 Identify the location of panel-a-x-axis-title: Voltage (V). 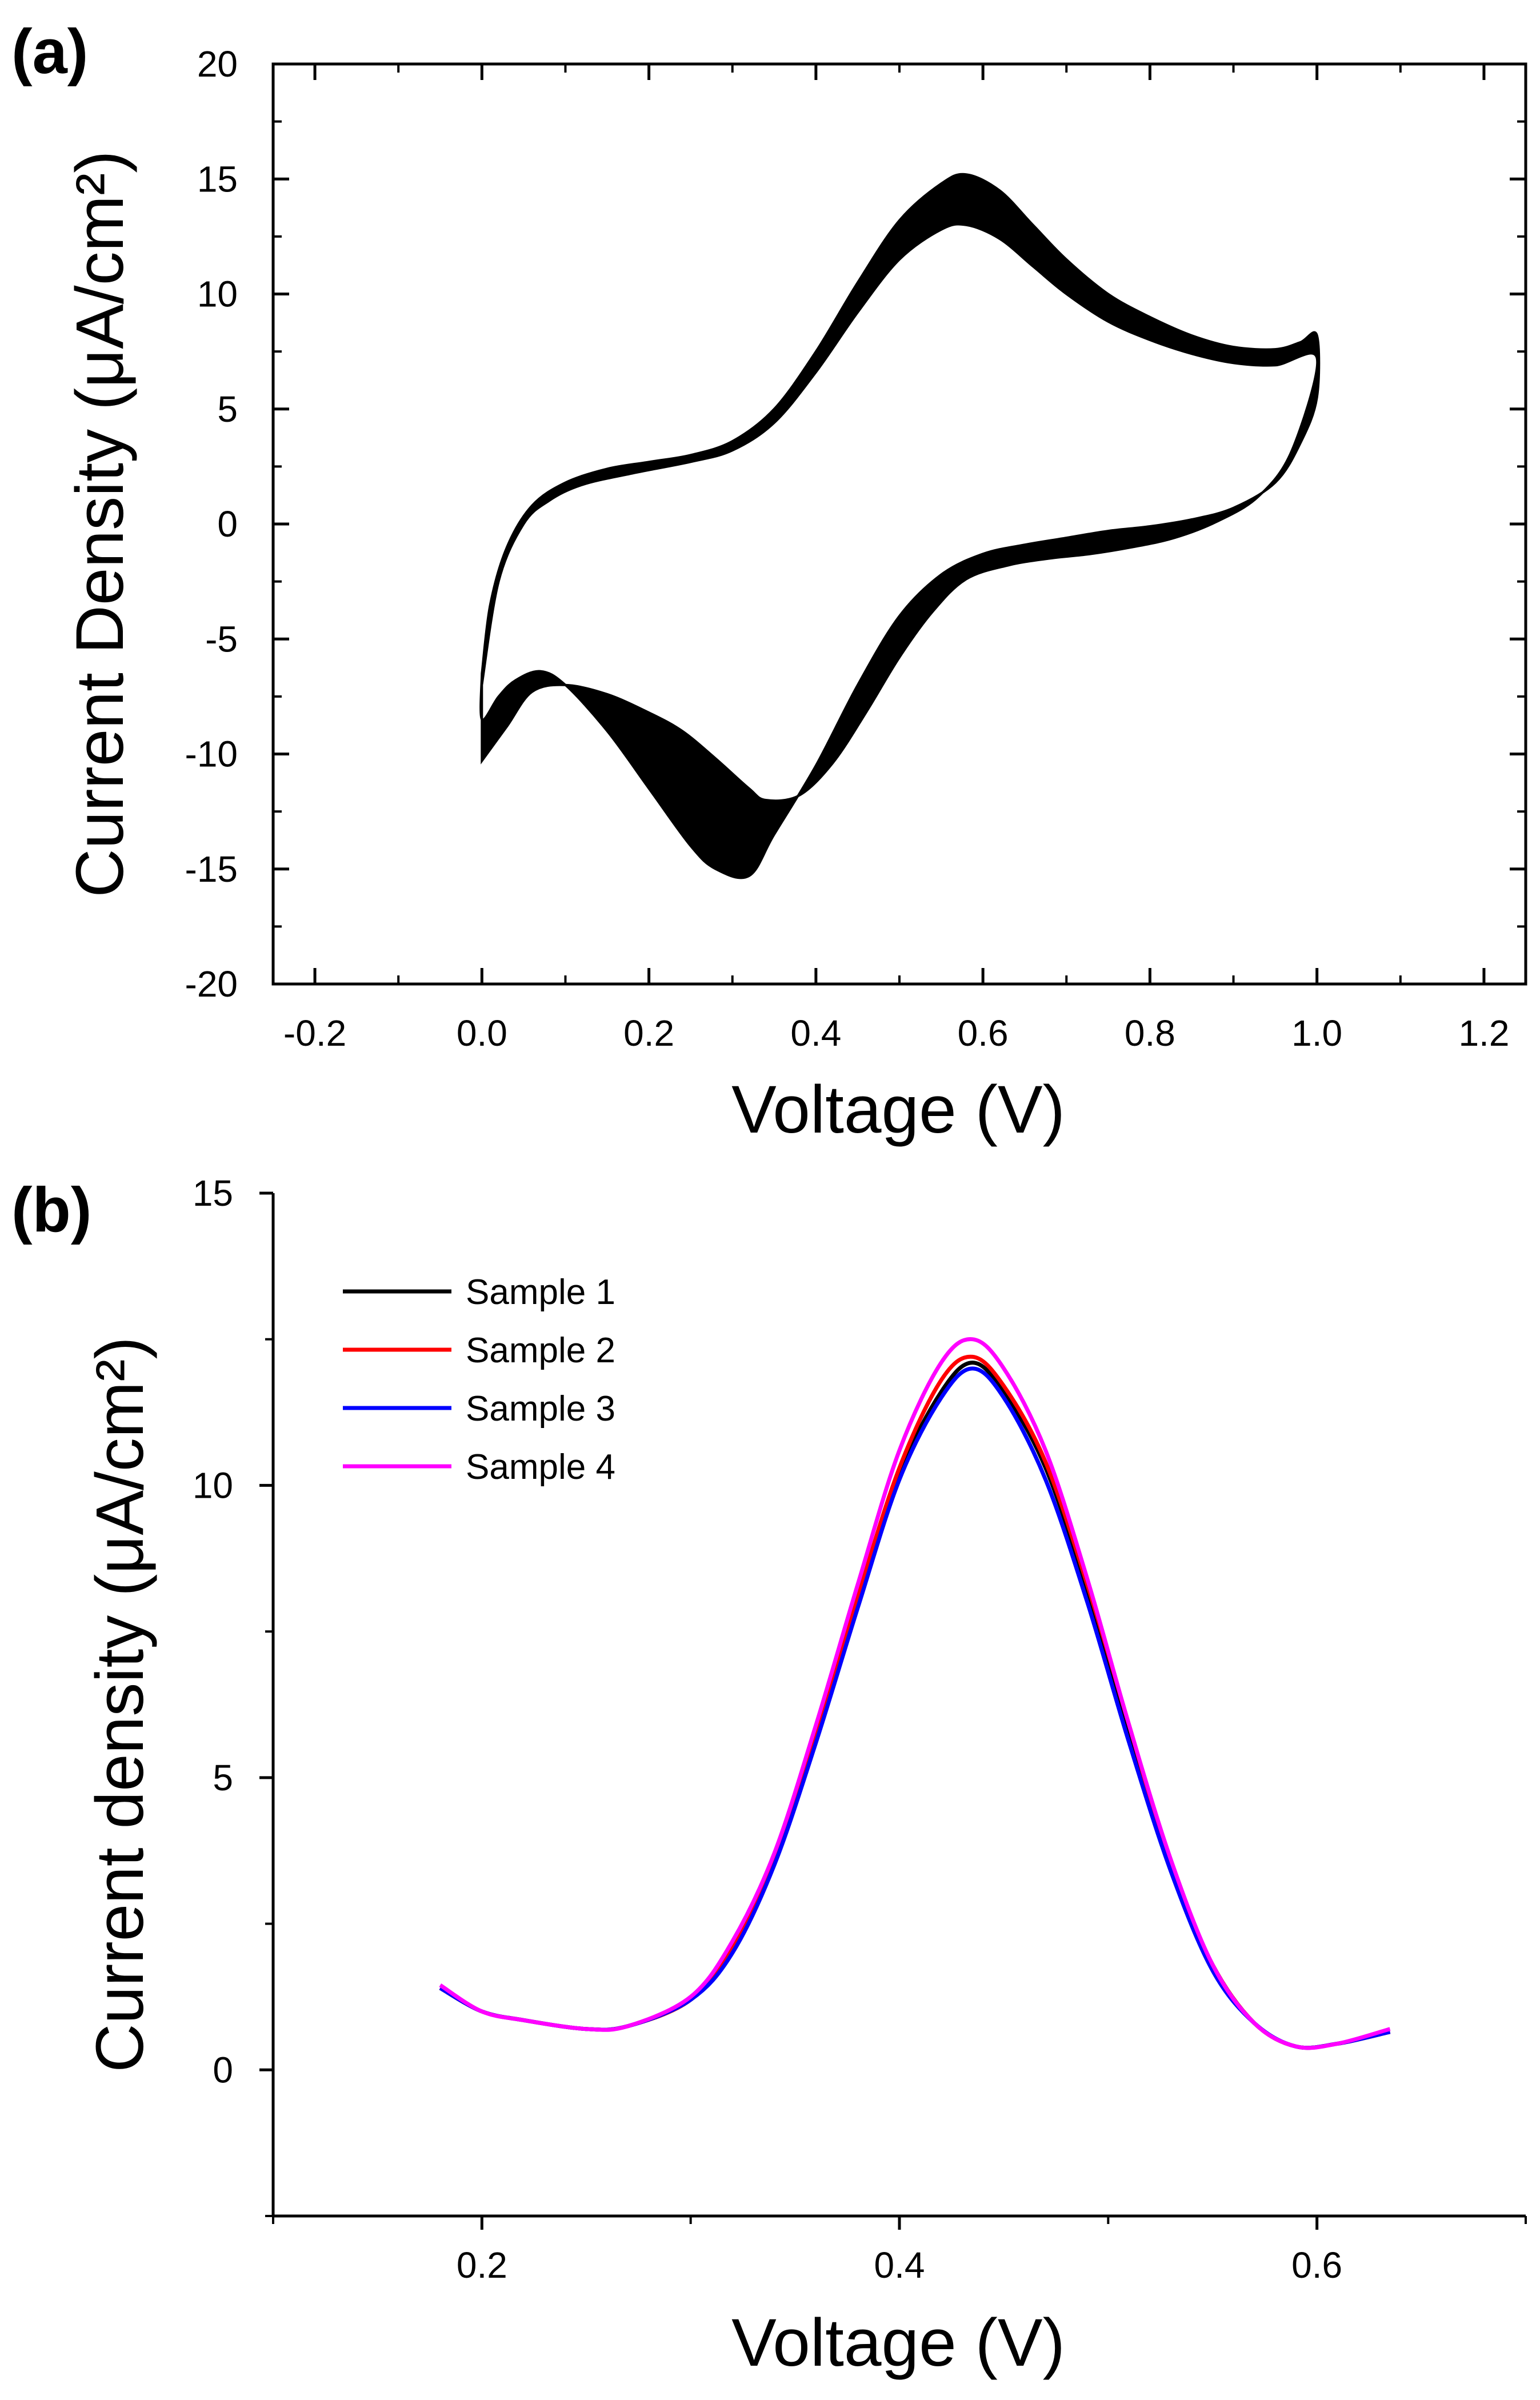
(898, 1109).